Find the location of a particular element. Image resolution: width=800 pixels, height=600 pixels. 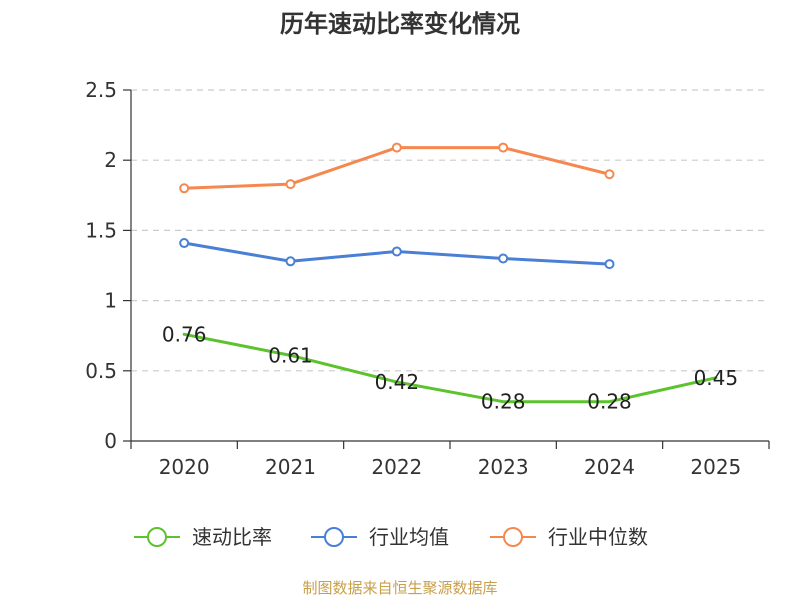

legend-label: 速动比率 is located at coordinates (232, 537).